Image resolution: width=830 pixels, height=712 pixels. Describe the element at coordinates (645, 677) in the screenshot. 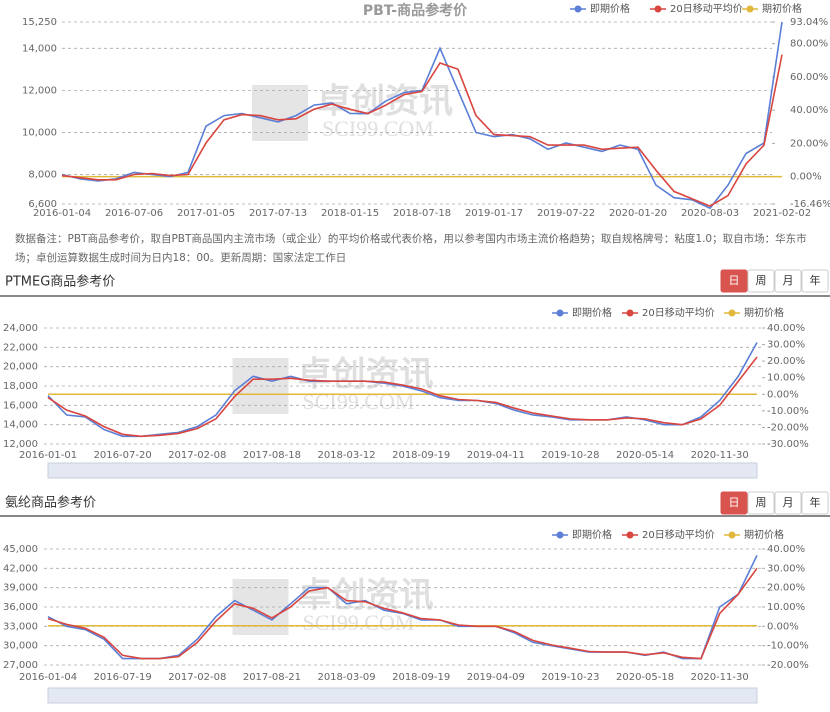

I see `x-tick-label: 2020-05-18` at that location.